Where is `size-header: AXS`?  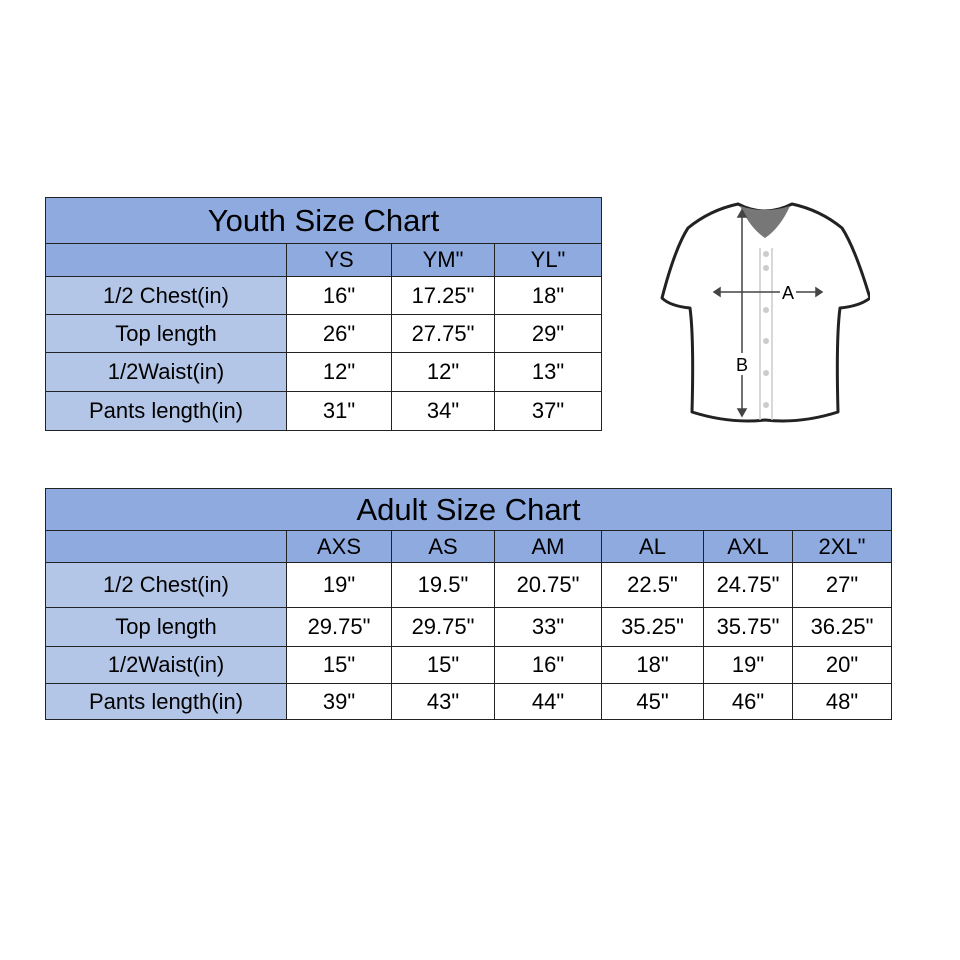 size-header: AXS is located at coordinates (339, 546).